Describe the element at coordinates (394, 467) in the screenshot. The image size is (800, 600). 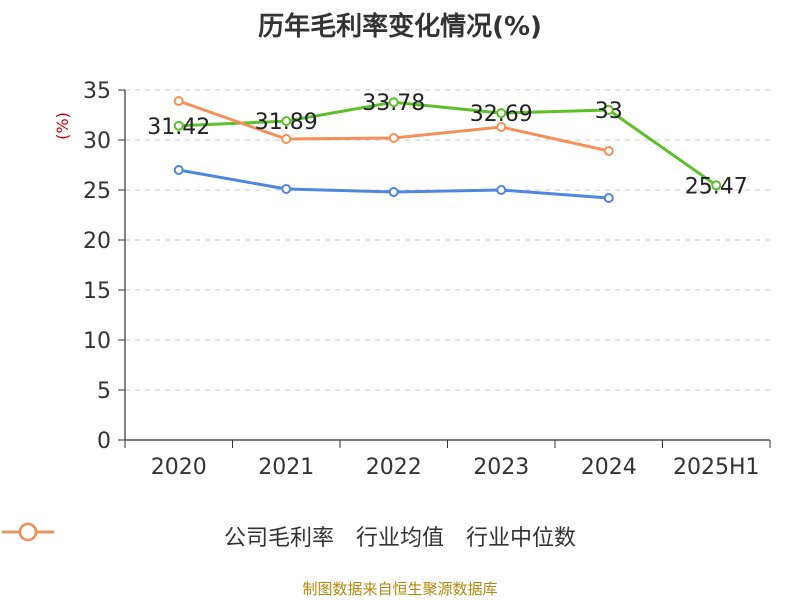
I see `x-tick-label: 2022` at that location.